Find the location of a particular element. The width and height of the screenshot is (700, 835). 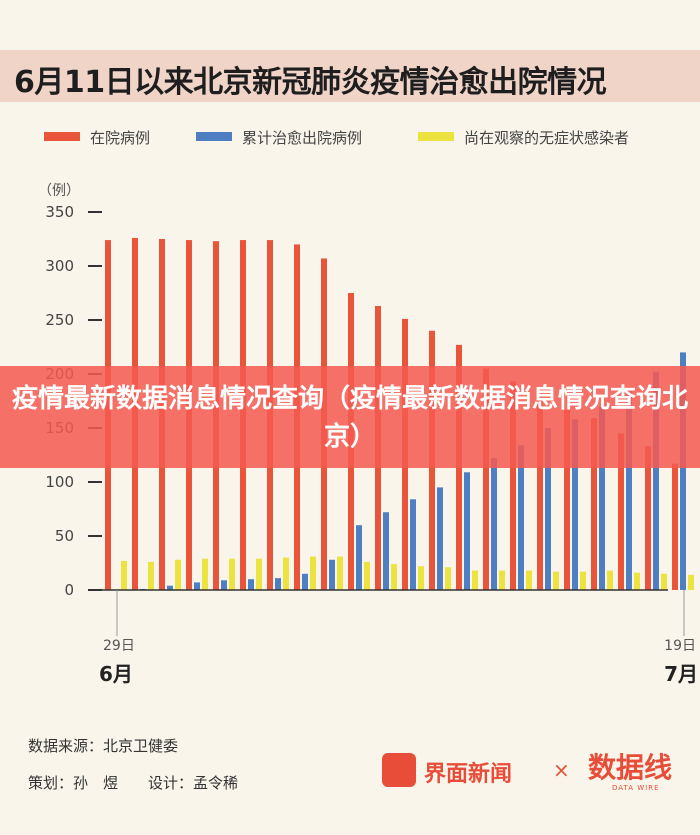

x-start-label: 29日 is located at coordinates (119, 646).